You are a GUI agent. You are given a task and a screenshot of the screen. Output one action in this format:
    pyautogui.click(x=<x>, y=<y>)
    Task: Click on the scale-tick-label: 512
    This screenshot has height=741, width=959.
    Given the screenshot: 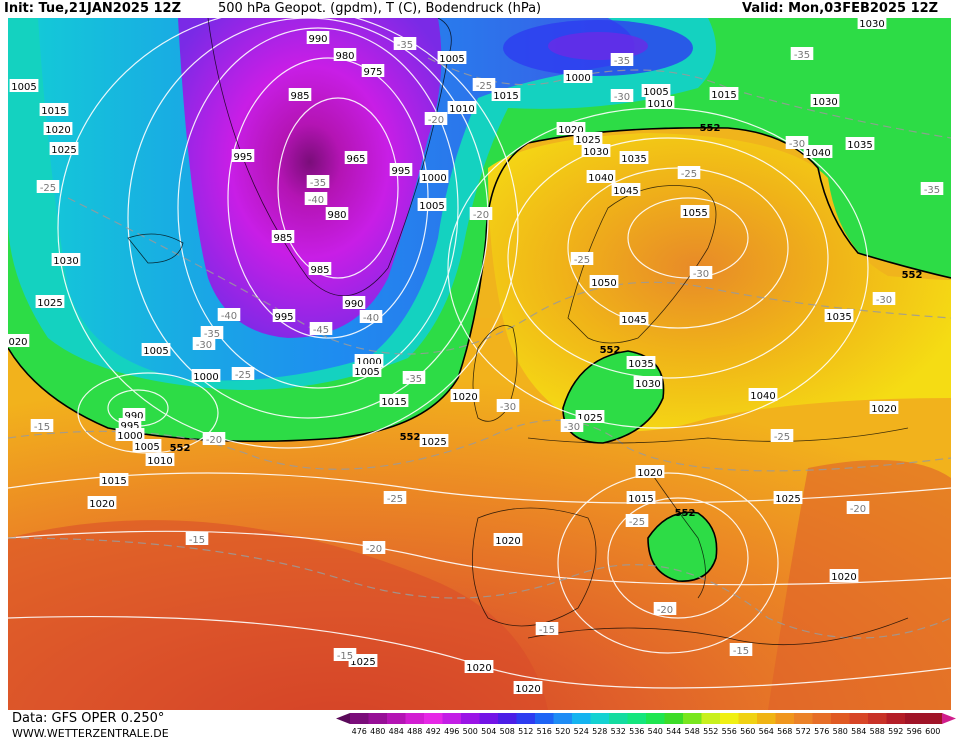 What is the action you would take?
    pyautogui.click(x=525, y=731)
    